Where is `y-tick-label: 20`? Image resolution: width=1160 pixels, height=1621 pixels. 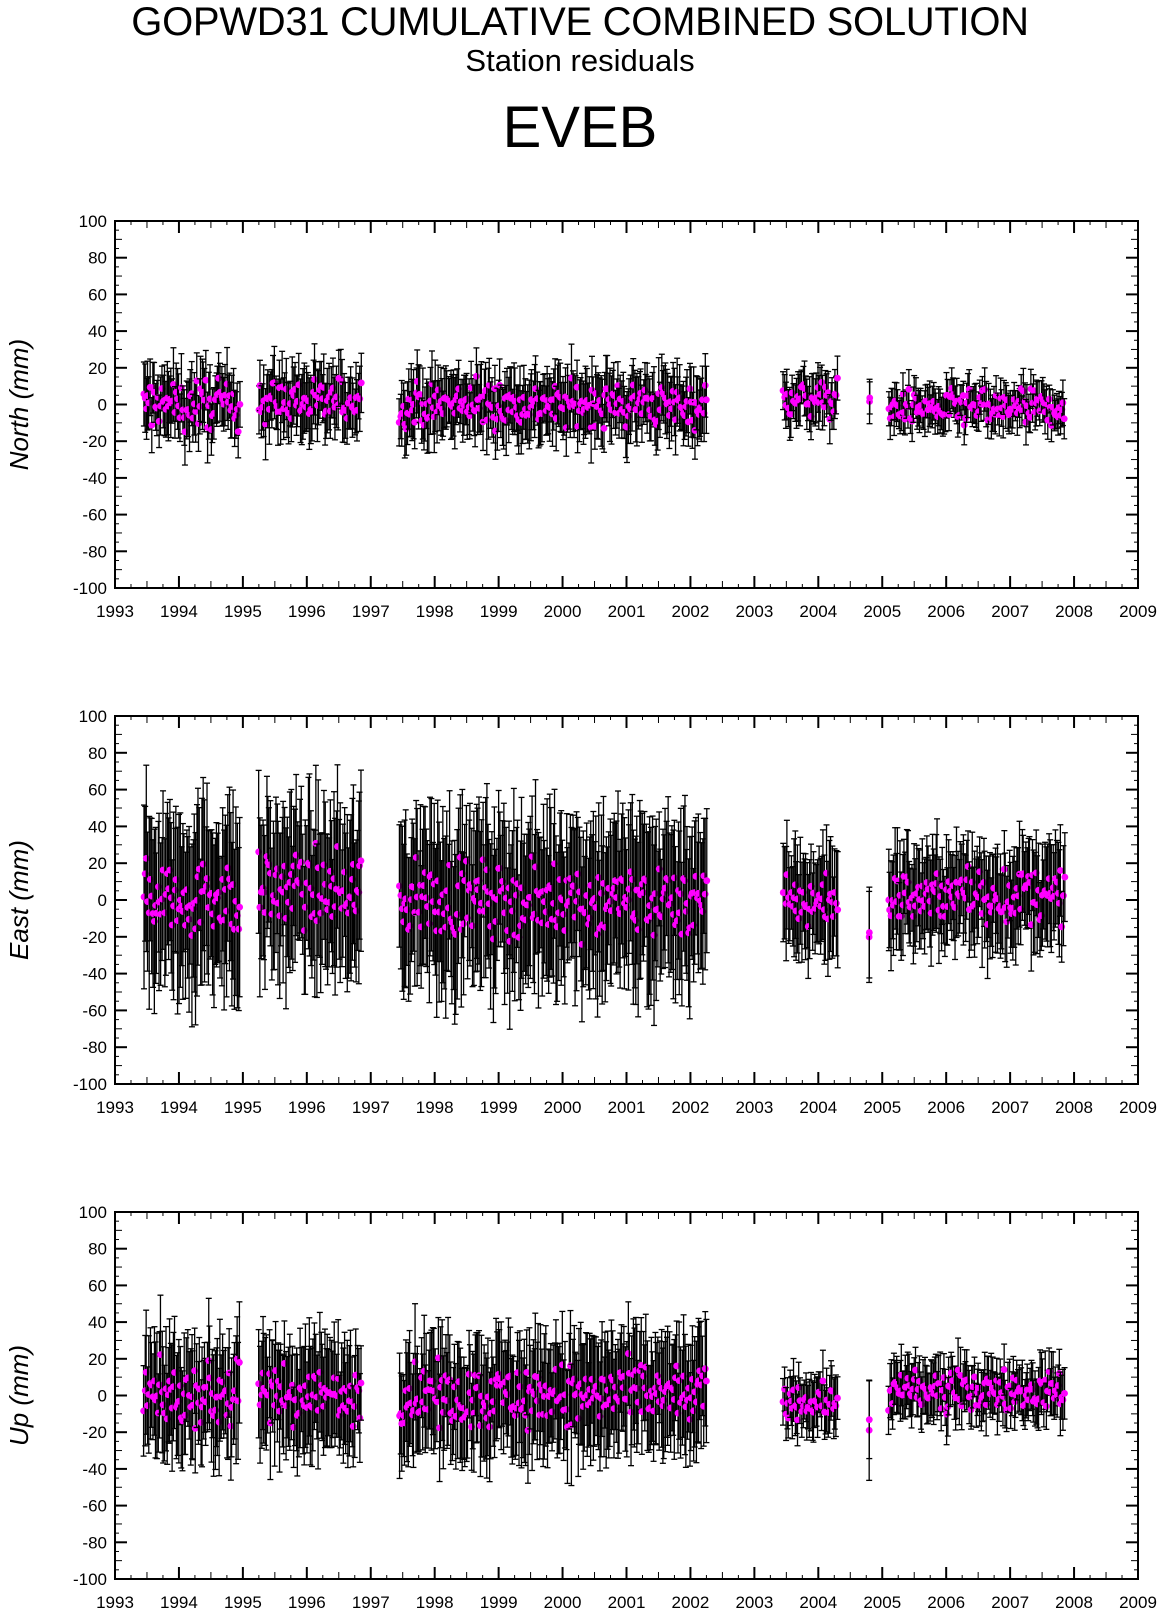
y-tick-label: 20 is located at coordinates (97, 368).